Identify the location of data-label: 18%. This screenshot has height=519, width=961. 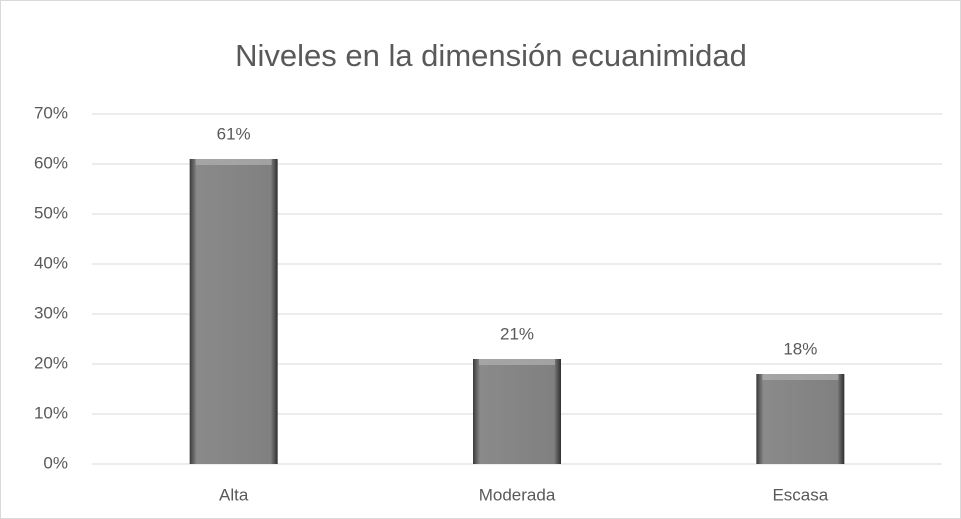
(800, 348).